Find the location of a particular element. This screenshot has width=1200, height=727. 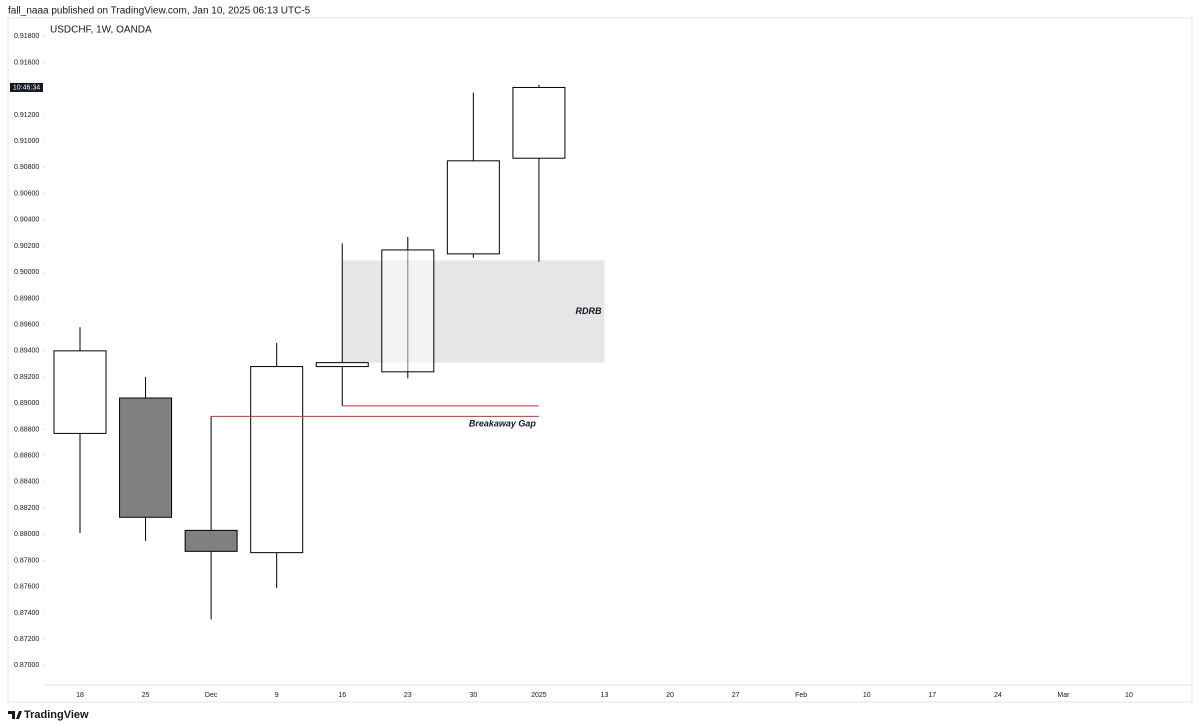

y-tick-label: 0.90800 is located at coordinates (26, 167).